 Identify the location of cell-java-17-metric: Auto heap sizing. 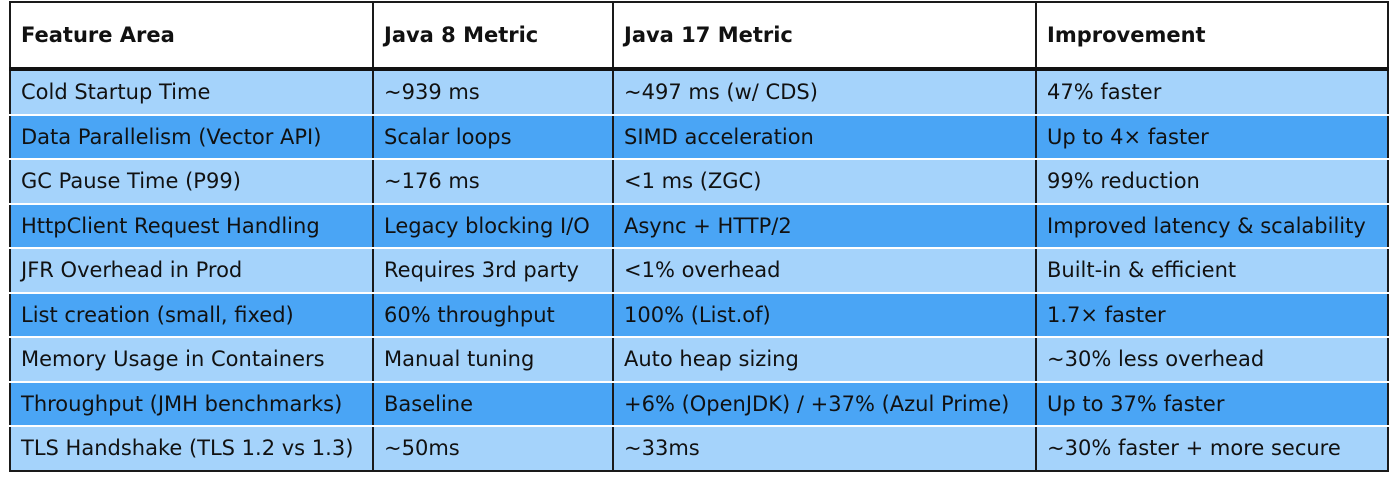
(824, 359).